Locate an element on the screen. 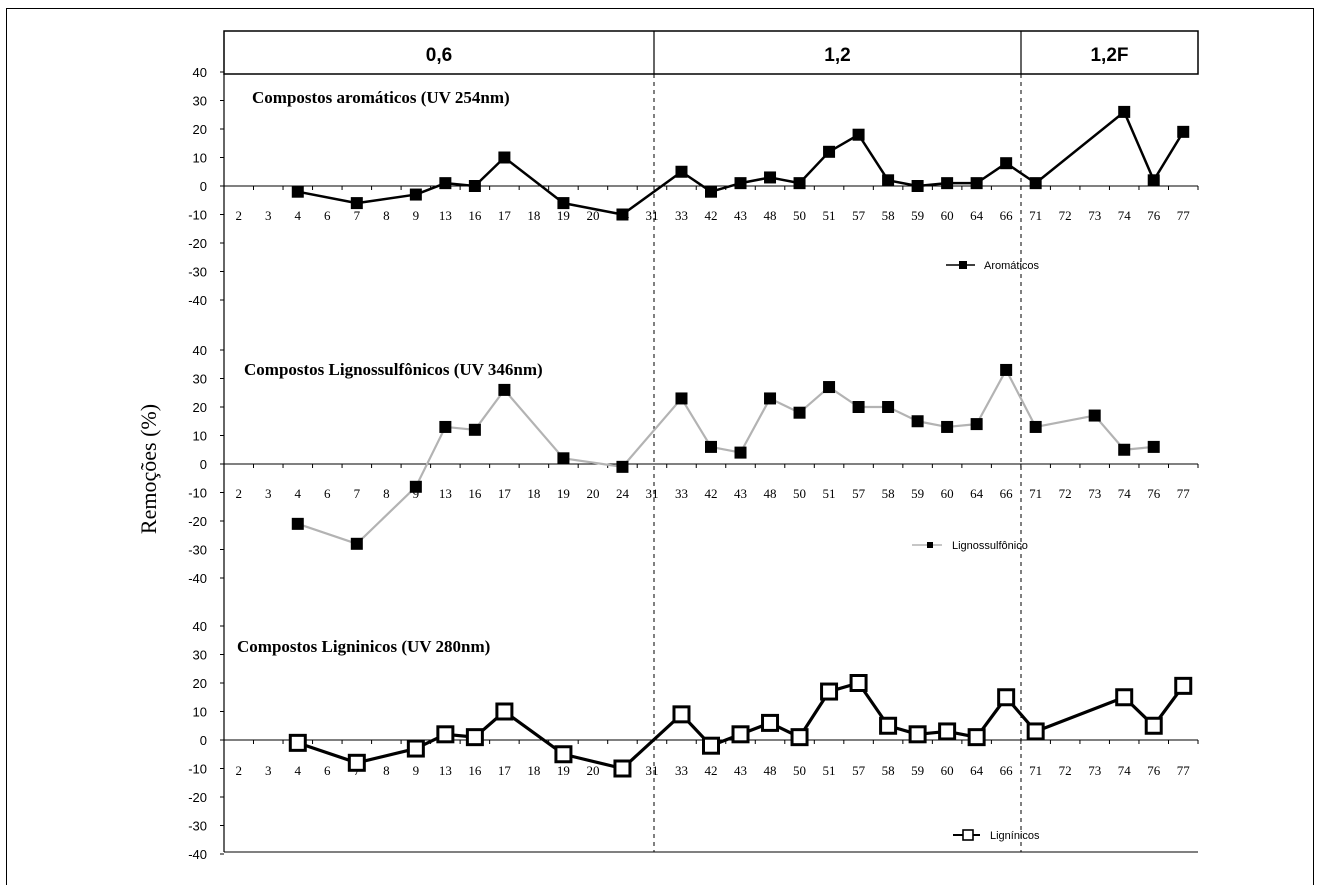 The image size is (1320, 885). x-tick-label: 43 is located at coordinates (740, 493).